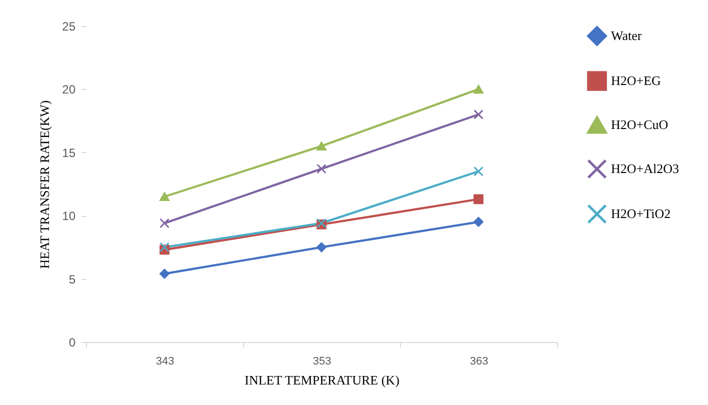 This screenshot has width=708, height=405. What do you see at coordinates (165, 362) in the screenshot?
I see `x-tick-label: 343` at bounding box center [165, 362].